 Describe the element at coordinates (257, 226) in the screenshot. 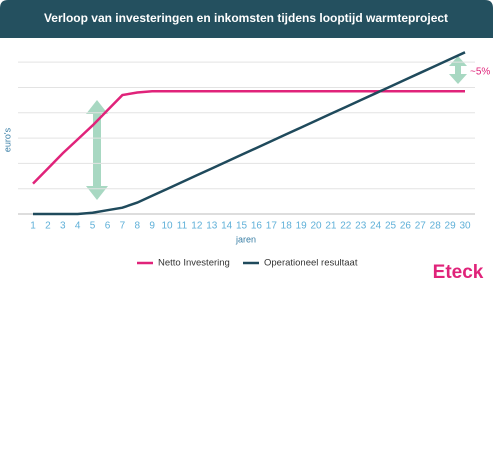

I see `x-tick-label: 16` at that location.